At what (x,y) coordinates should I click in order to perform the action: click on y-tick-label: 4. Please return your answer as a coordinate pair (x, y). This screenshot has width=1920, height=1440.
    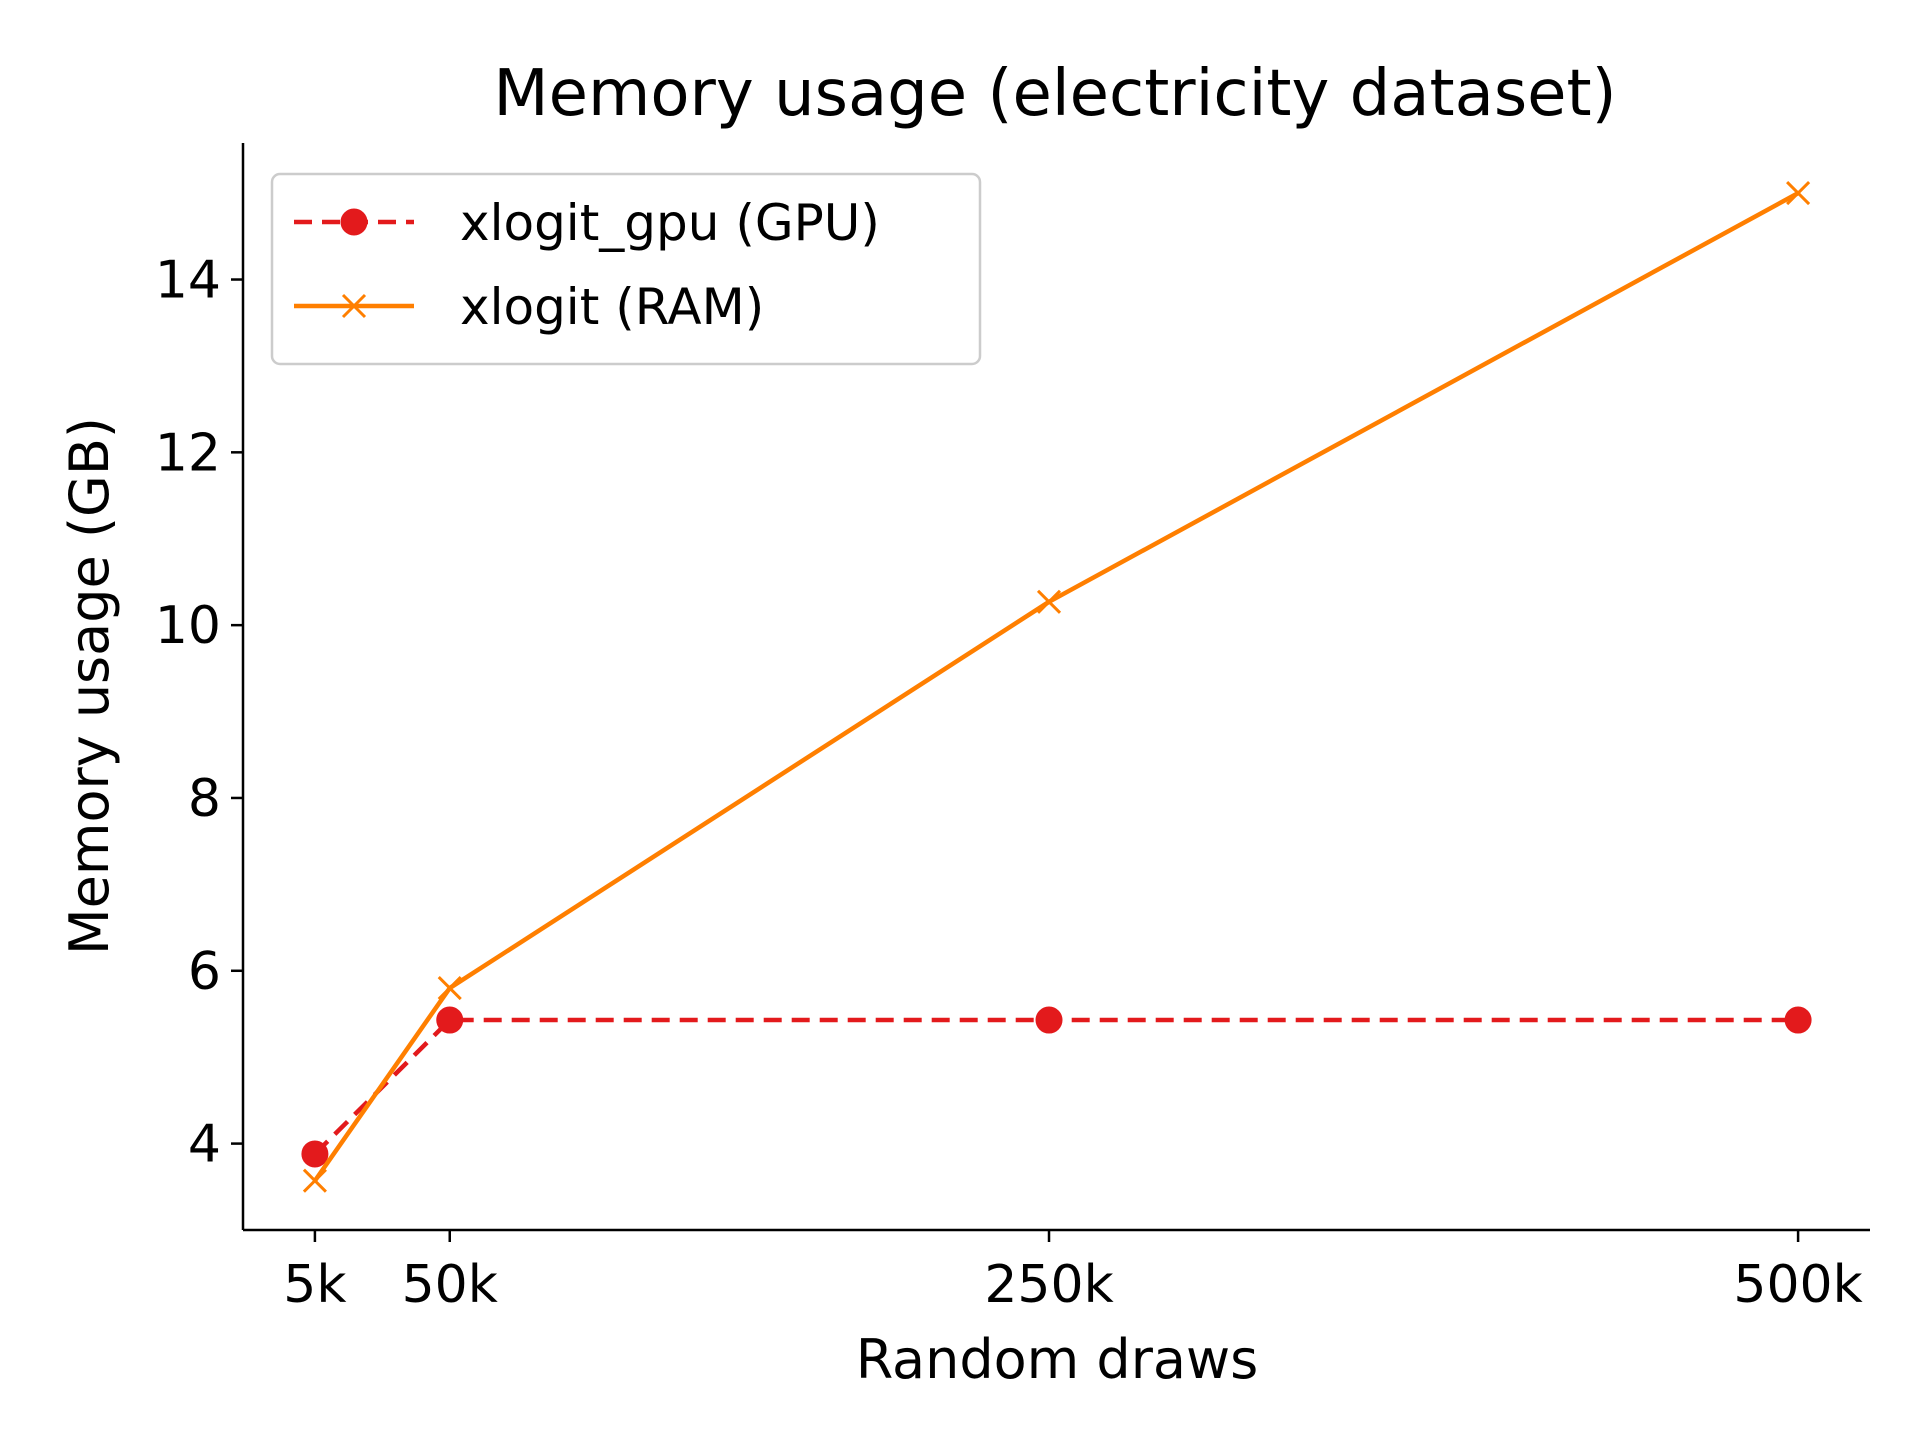
    Looking at the image, I should click on (204, 1145).